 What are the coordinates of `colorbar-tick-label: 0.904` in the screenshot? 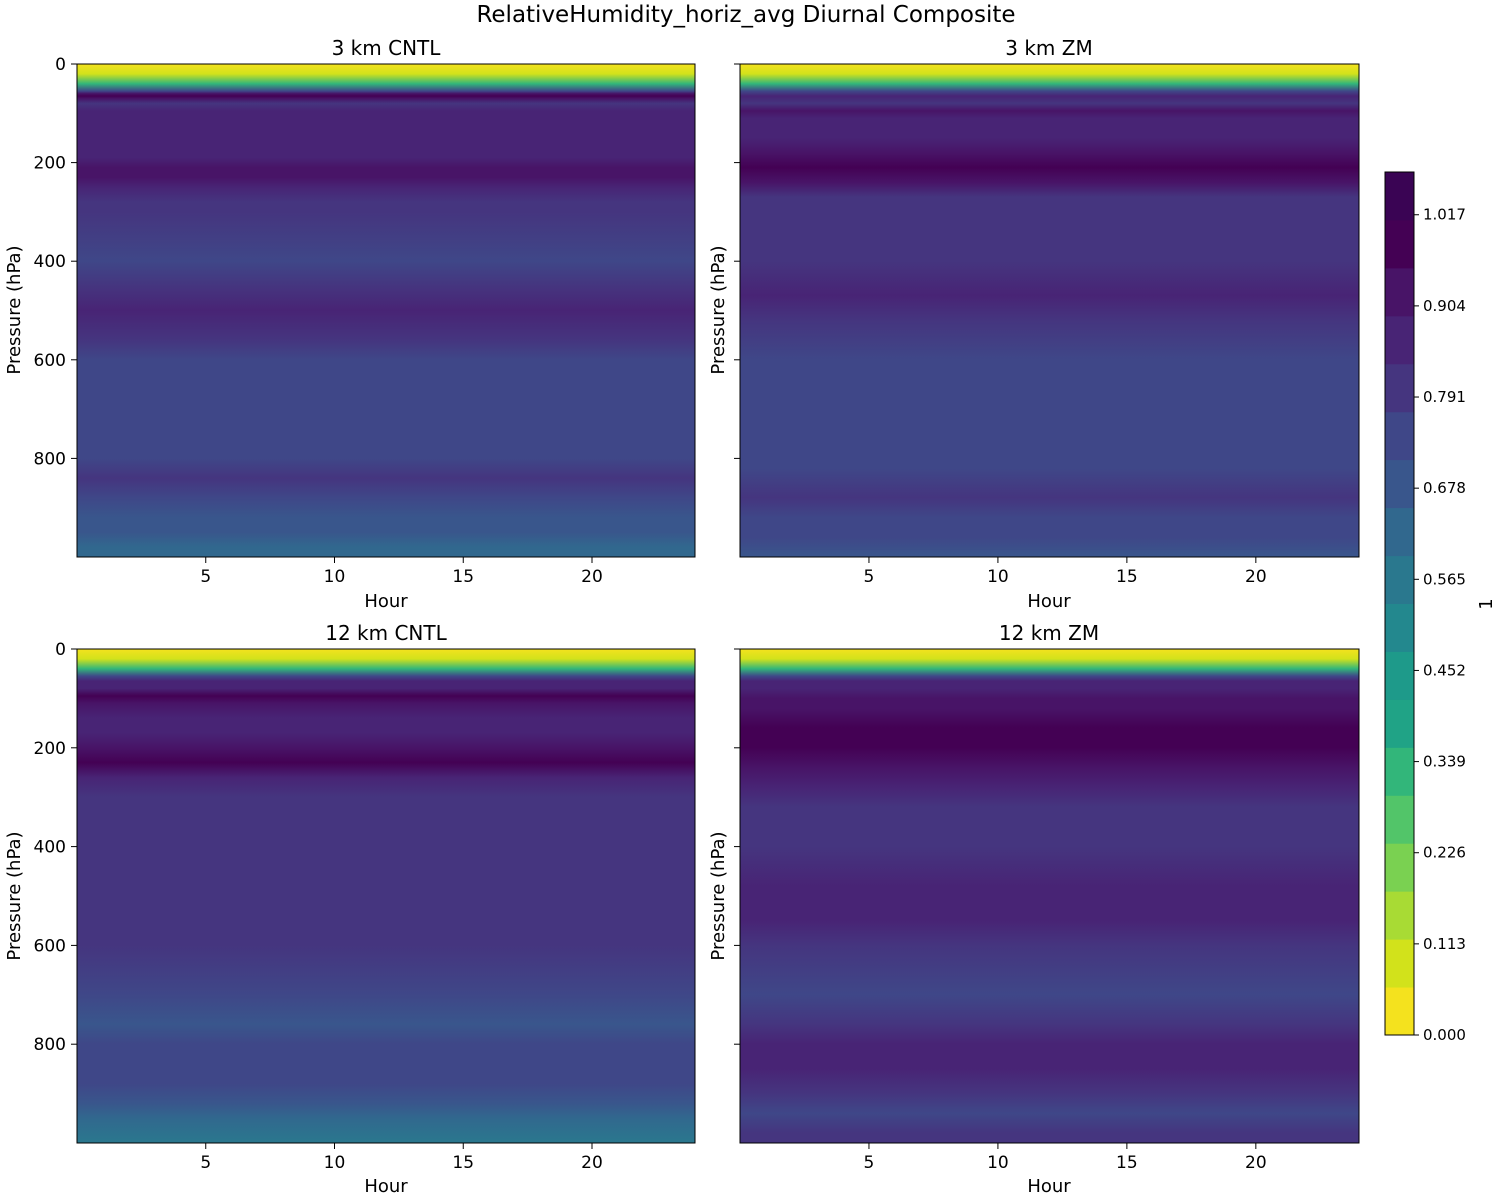 It's located at (1444, 306).